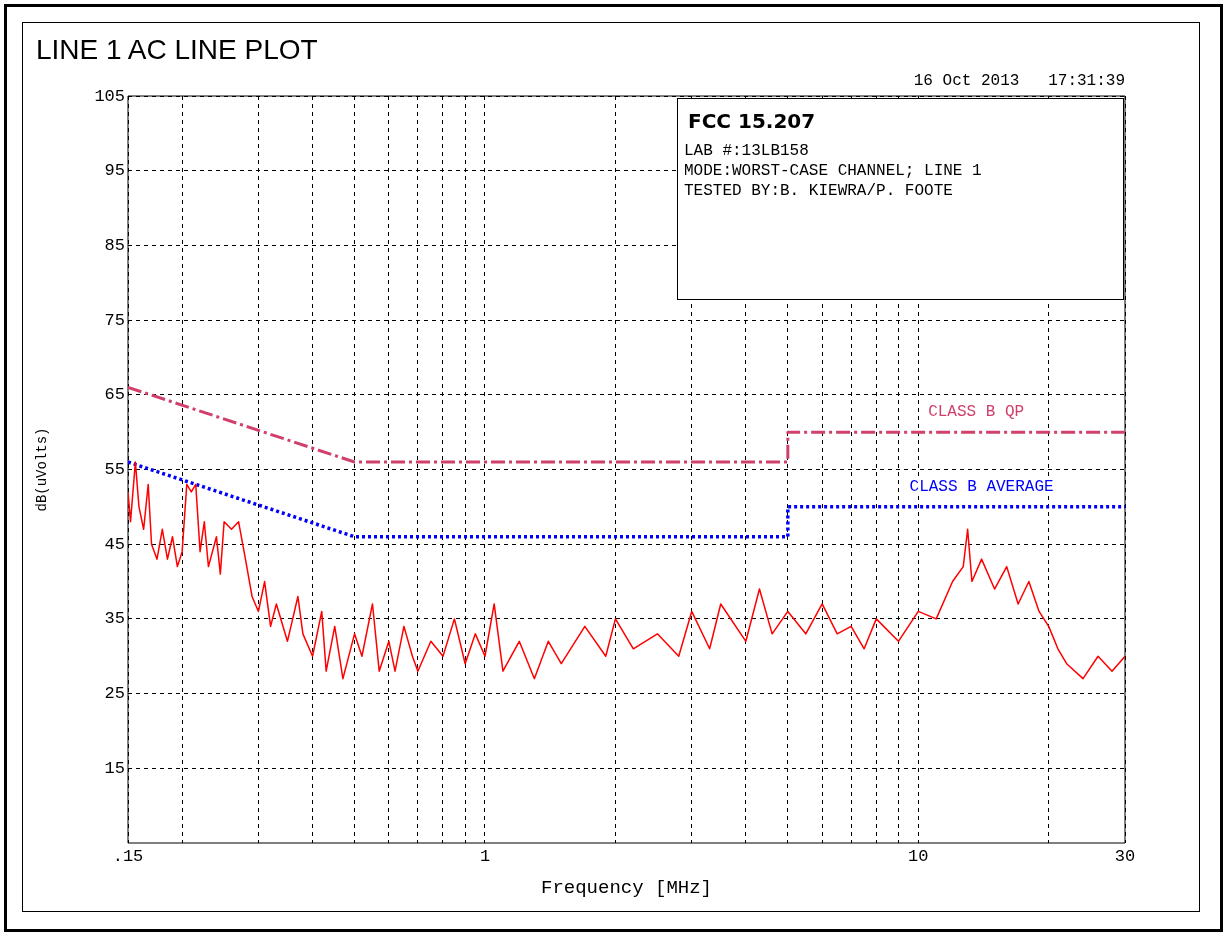 The image size is (1227, 936). What do you see at coordinates (114, 768) in the screenshot?
I see `y-tick-label: 15` at bounding box center [114, 768].